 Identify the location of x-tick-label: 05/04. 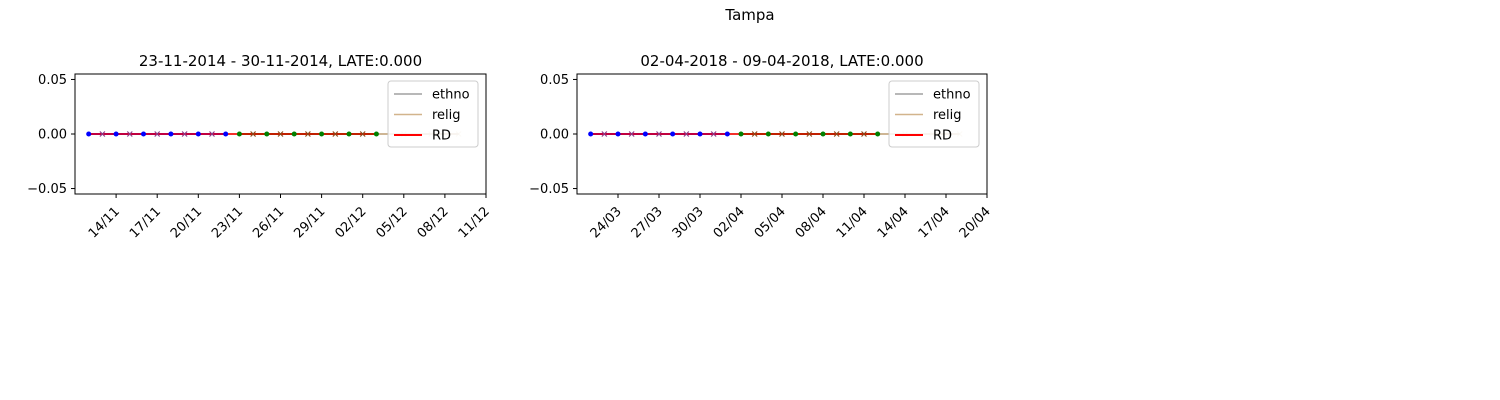
(770, 222).